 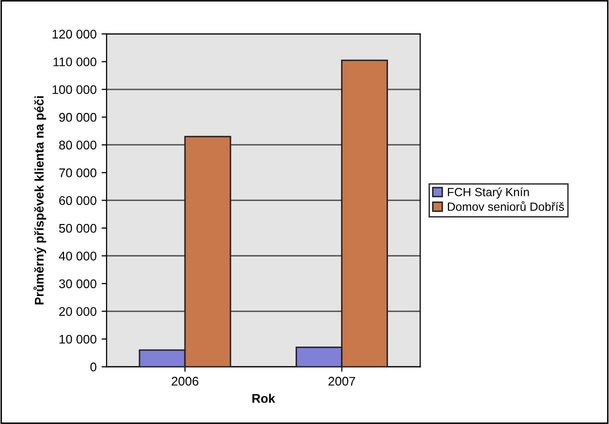 I want to click on y-tick-label: 40 000, so click(x=77, y=256).